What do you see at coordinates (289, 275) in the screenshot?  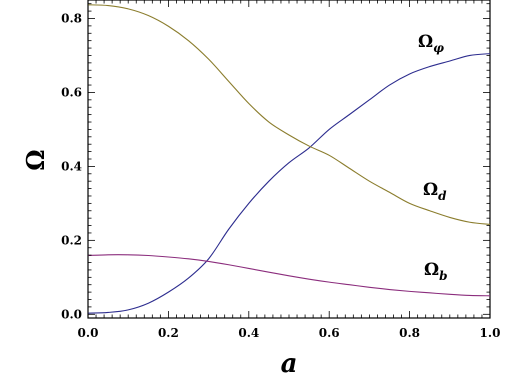 I see `series-line-b` at bounding box center [289, 275].